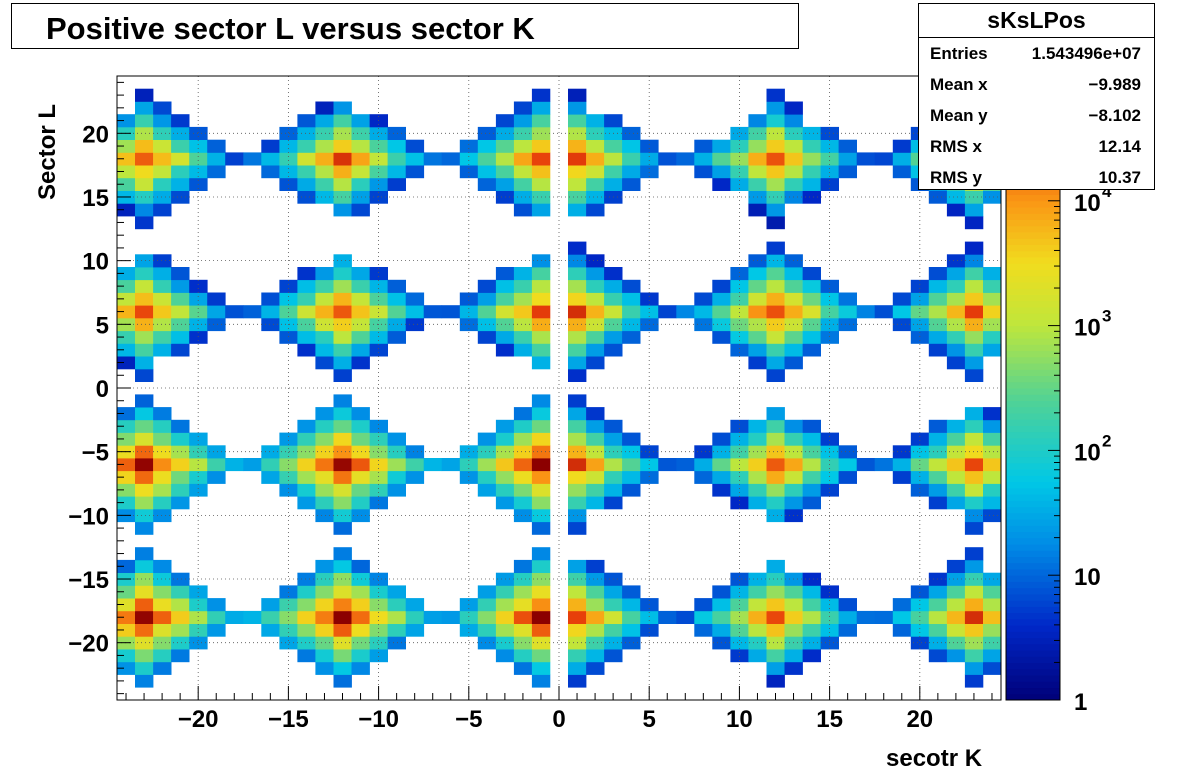 The width and height of the screenshot is (1178, 778). I want to click on x-tick-label: −20, so click(198, 719).